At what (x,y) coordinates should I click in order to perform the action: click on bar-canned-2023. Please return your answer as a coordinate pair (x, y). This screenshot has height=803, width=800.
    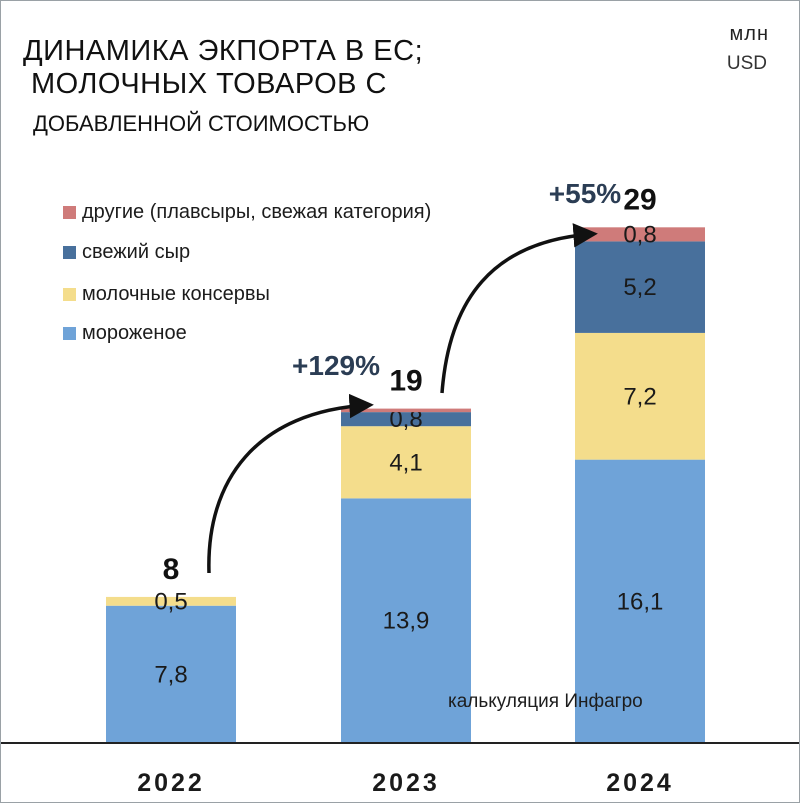
    Looking at the image, I should click on (406, 462).